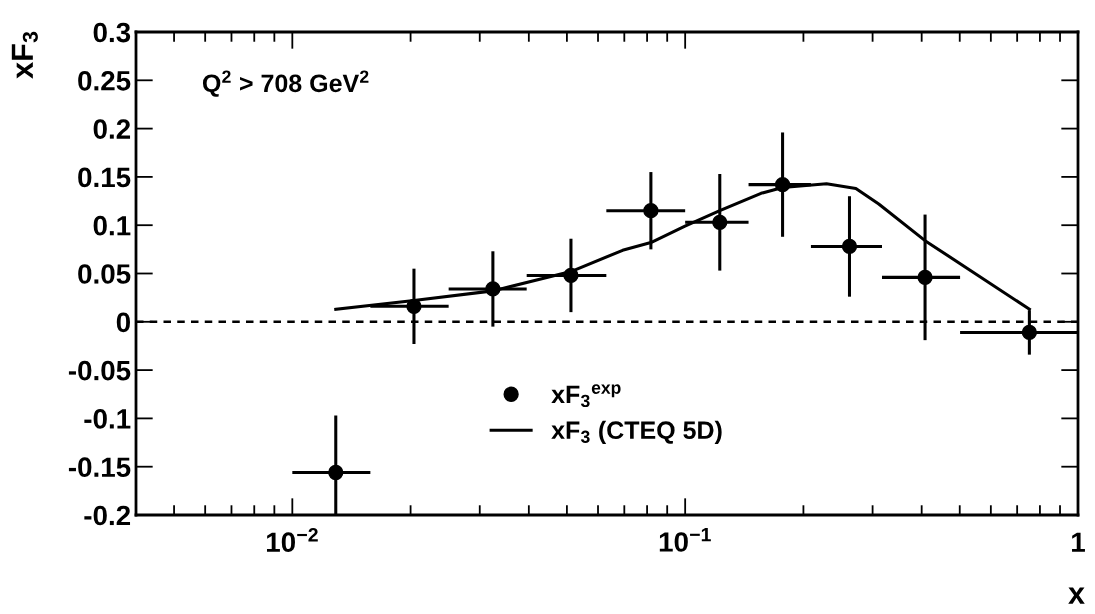 Image resolution: width=1095 pixels, height=614 pixels. Describe the element at coordinates (1078, 542) in the screenshot. I see `x-tick-label: 1` at that location.